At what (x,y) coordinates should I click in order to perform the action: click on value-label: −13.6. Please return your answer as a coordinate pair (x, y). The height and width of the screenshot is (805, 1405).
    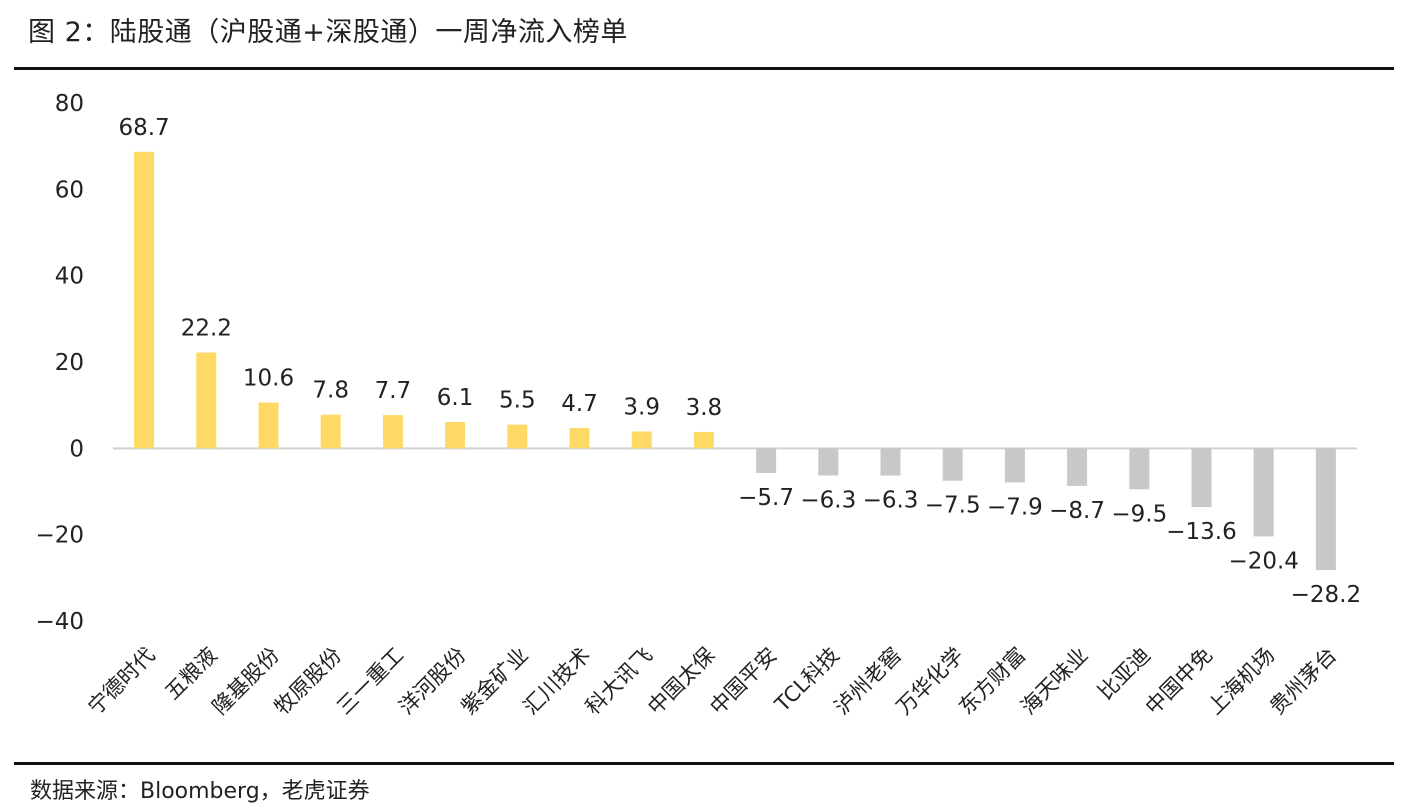
    Looking at the image, I should click on (1201, 532).